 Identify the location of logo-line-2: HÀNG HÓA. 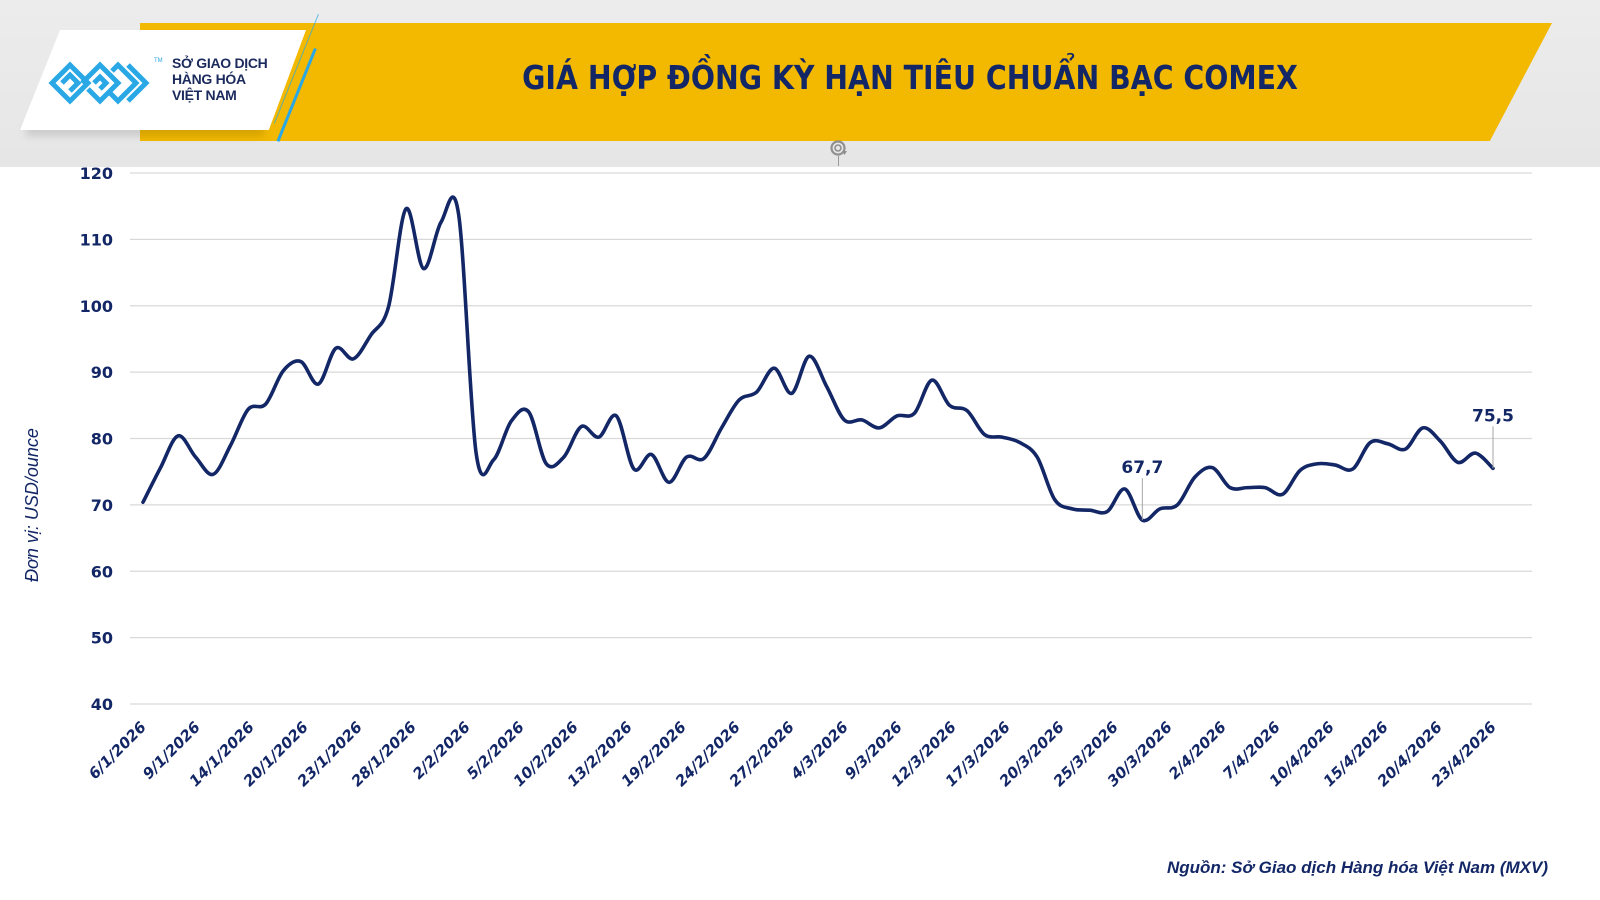
(209, 79).